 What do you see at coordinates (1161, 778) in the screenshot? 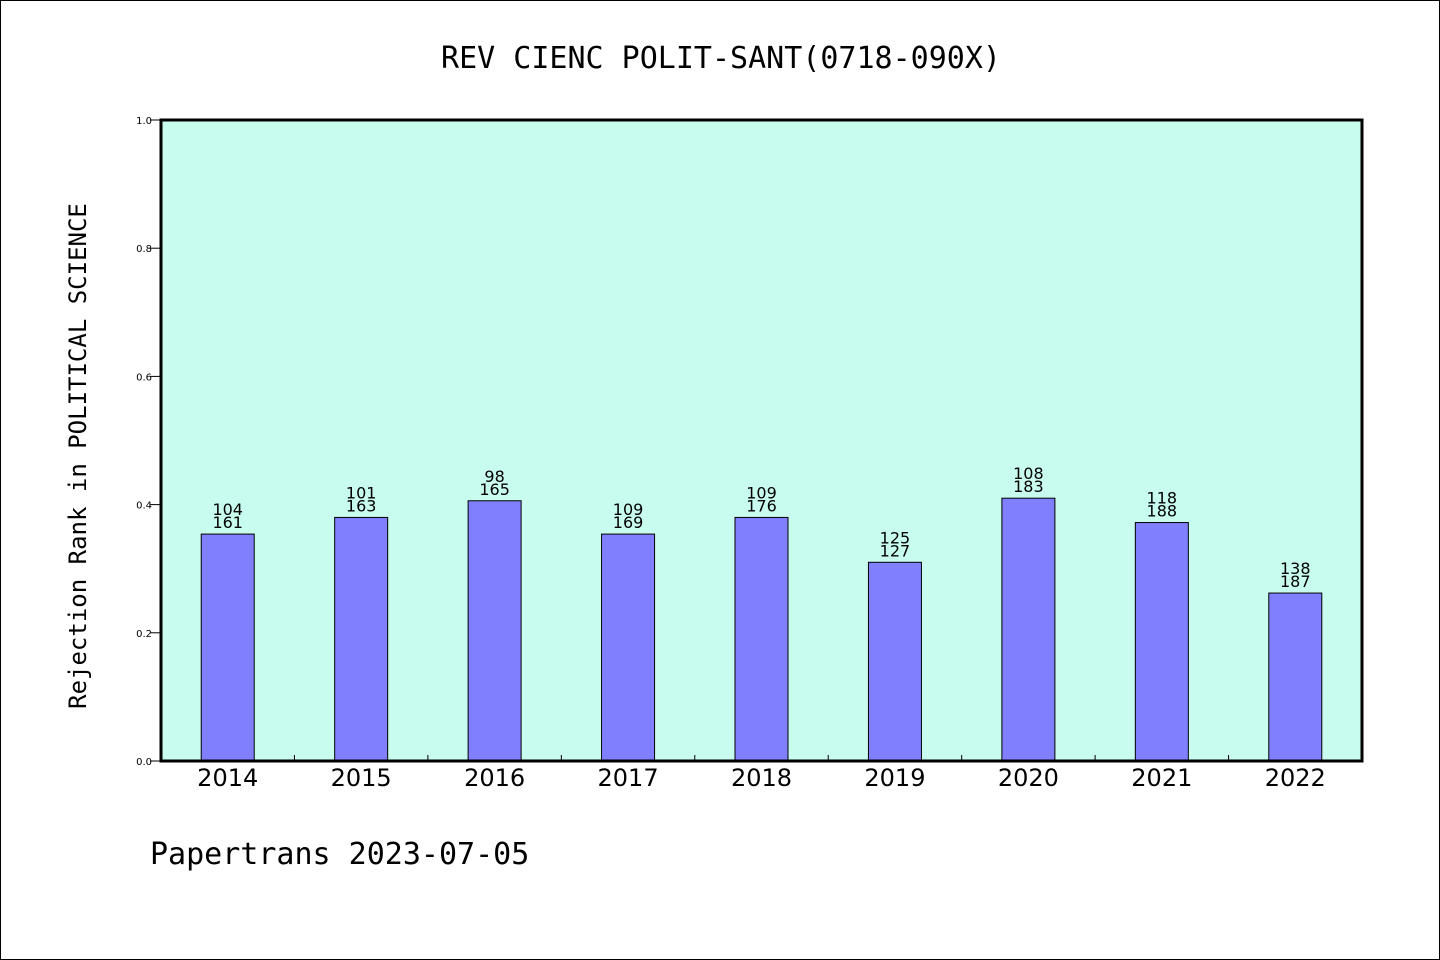
I see `x-tick-label: 2021` at bounding box center [1161, 778].